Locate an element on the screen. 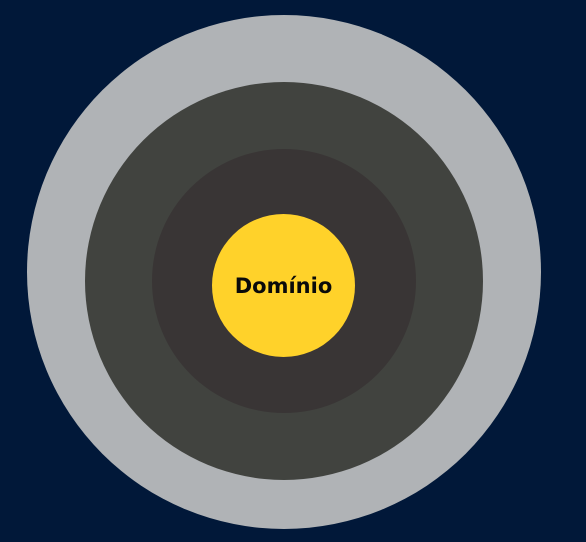  core-circle: Domínio is located at coordinates (283, 285).